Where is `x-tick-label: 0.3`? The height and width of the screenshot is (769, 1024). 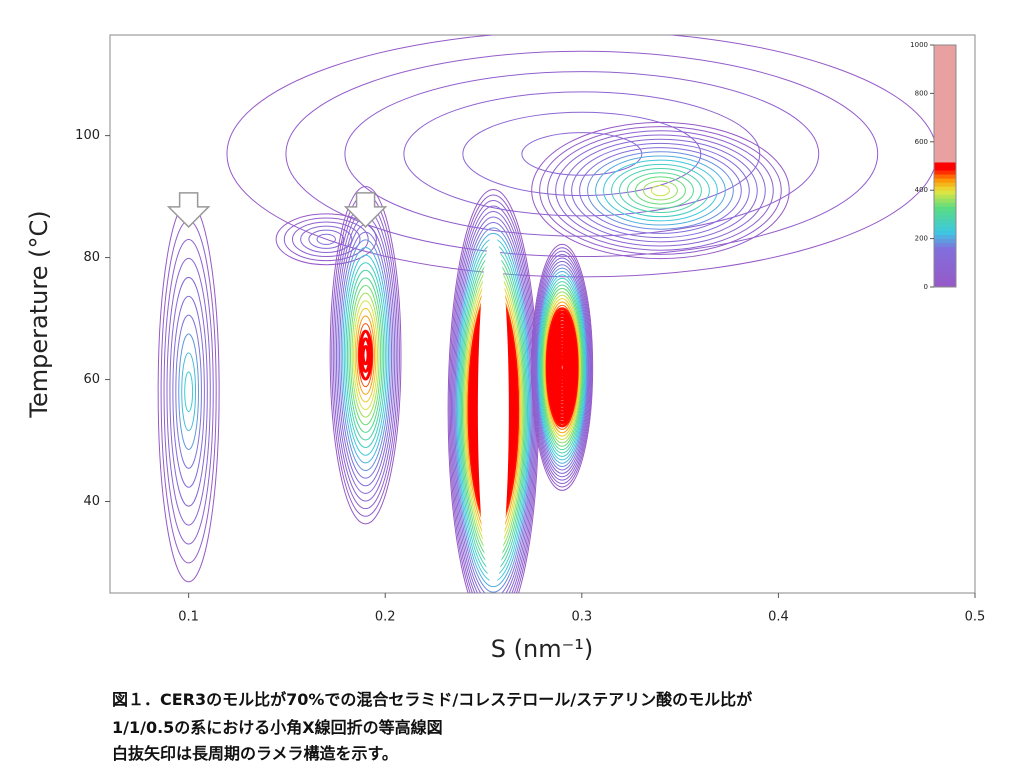
x-tick-label: 0.3 is located at coordinates (581, 617).